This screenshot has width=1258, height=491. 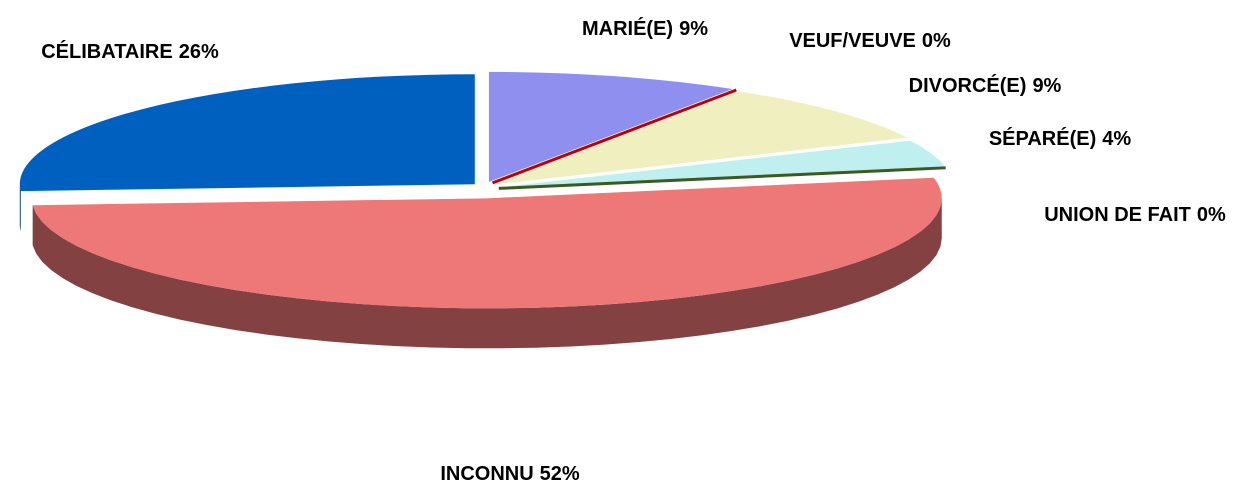 What do you see at coordinates (852, 41) in the screenshot?
I see `category-label: VEUF/VEUVE` at bounding box center [852, 41].